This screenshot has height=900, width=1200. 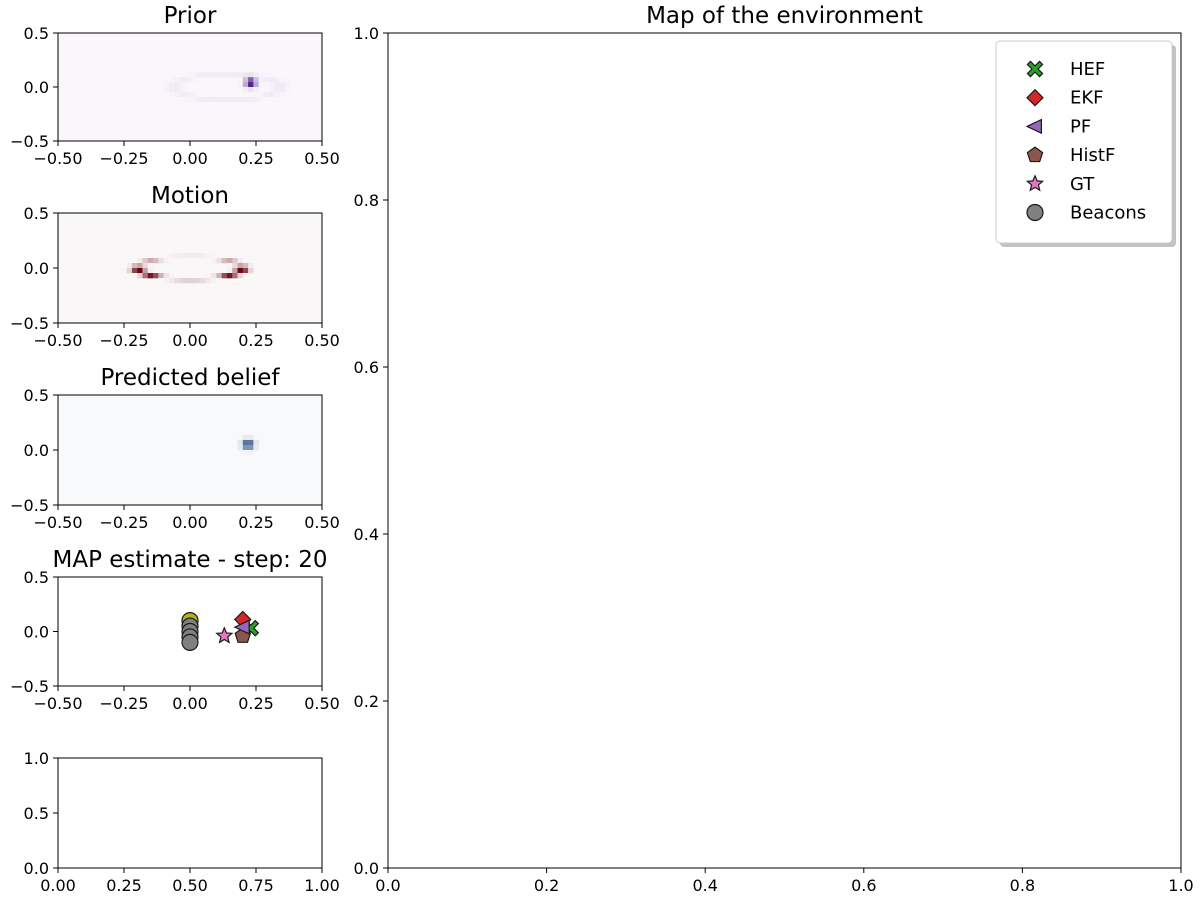 I want to click on y-tick-label: 0.2, so click(x=366, y=701).